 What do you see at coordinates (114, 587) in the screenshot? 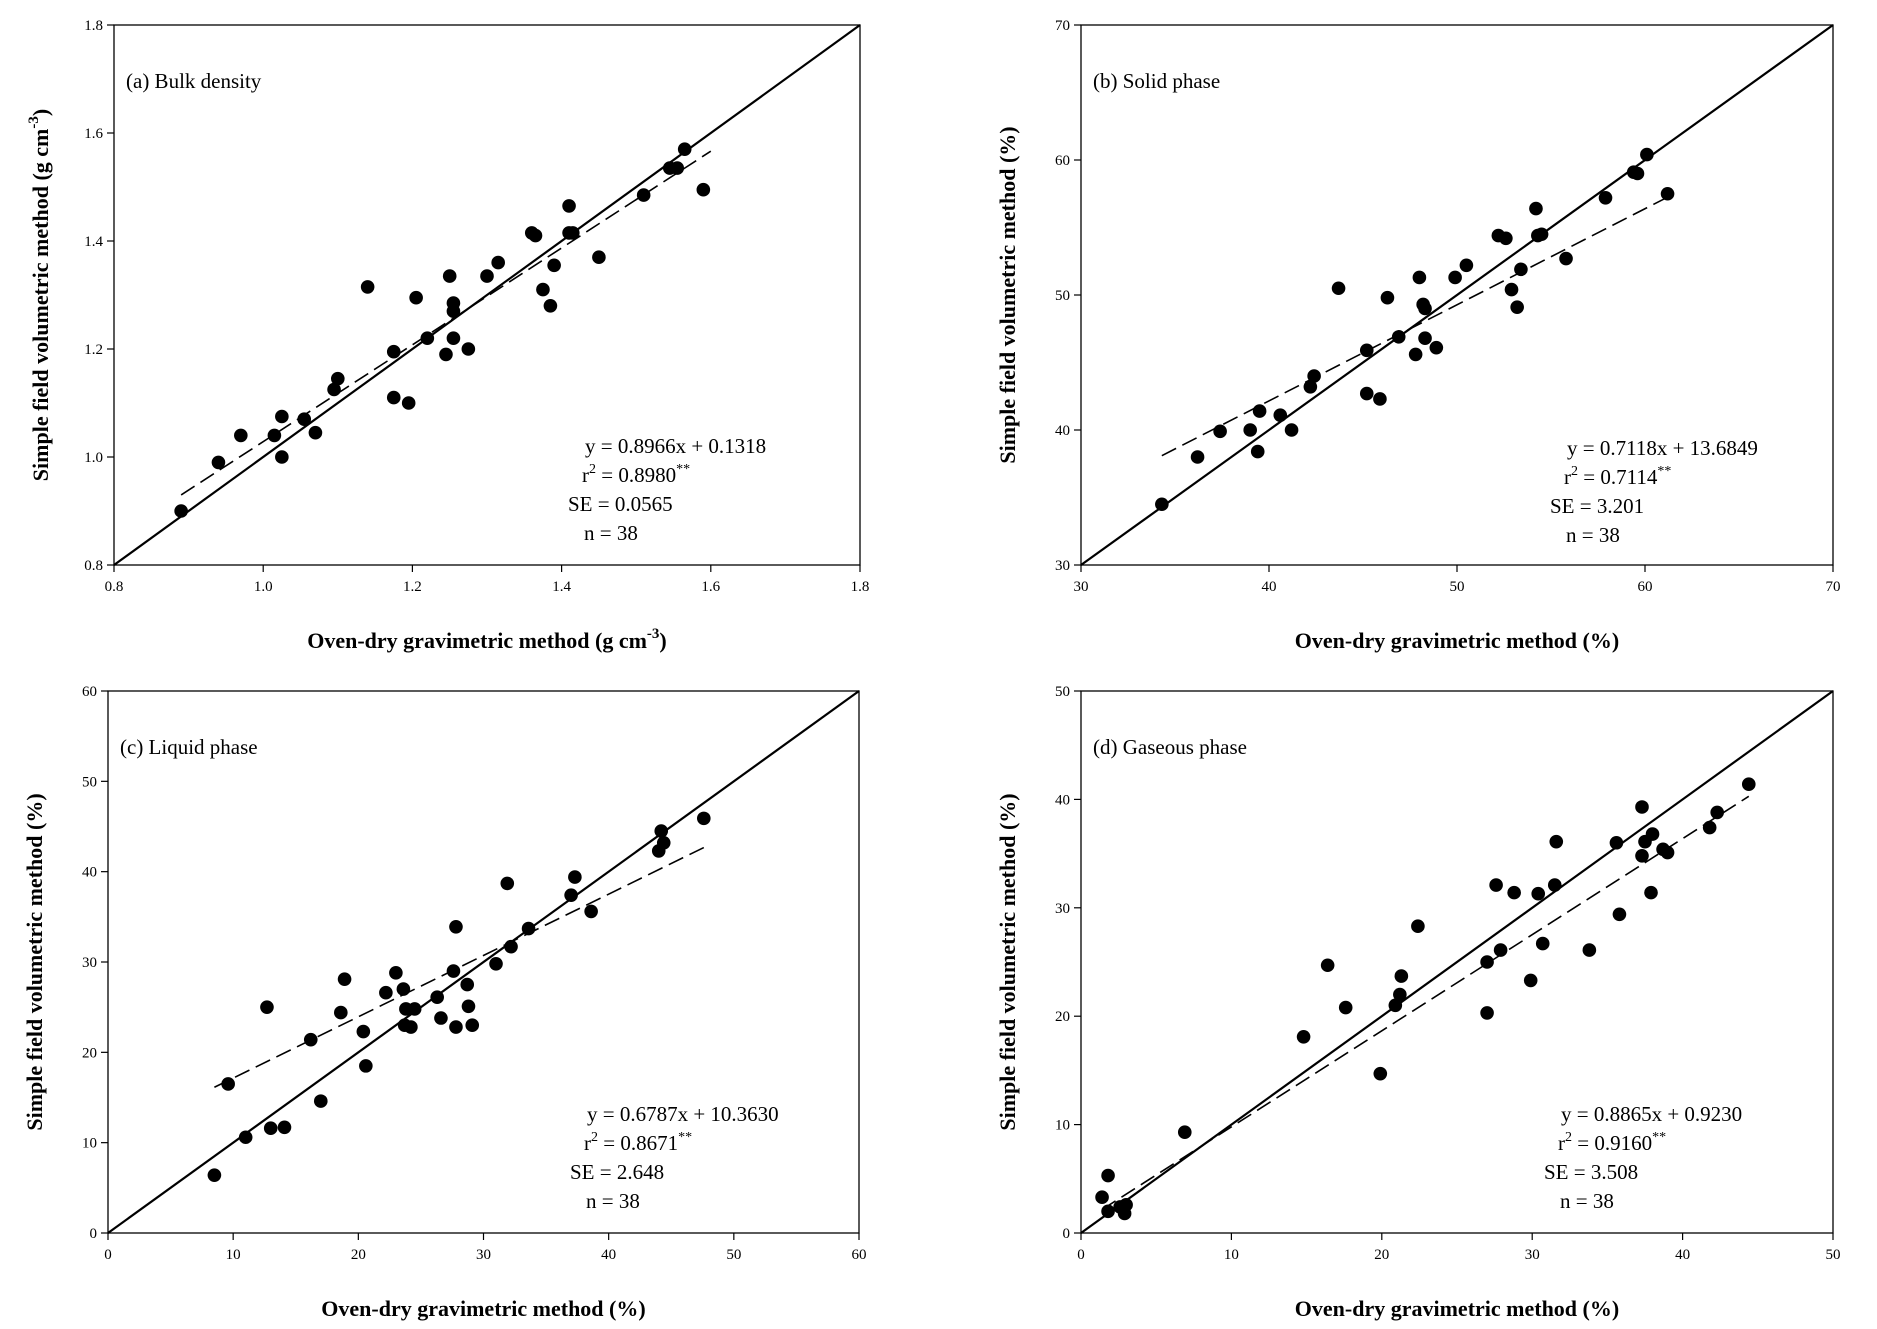
I see `x-tick-label: 0.8` at bounding box center [114, 587].